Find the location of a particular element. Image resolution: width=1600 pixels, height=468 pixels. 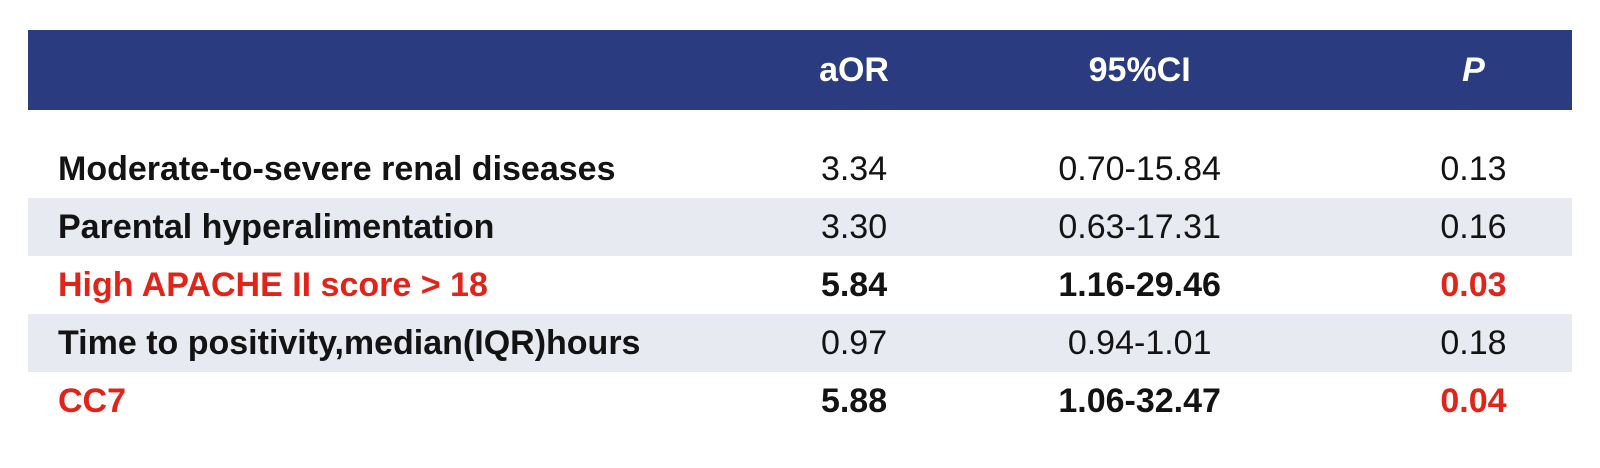

header-empty-cell is located at coordinates (391, 70).